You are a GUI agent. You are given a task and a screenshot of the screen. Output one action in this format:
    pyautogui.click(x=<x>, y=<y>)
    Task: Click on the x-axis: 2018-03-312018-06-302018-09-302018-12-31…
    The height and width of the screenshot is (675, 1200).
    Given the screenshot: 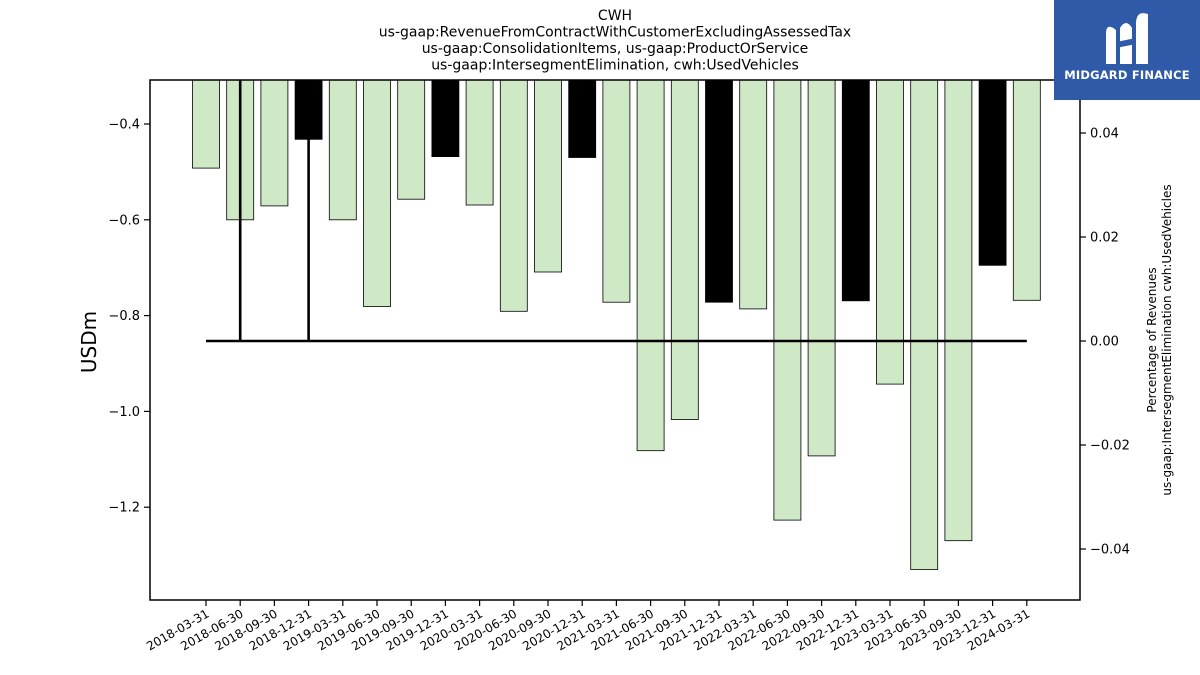 What is the action you would take?
    pyautogui.click(x=588, y=626)
    